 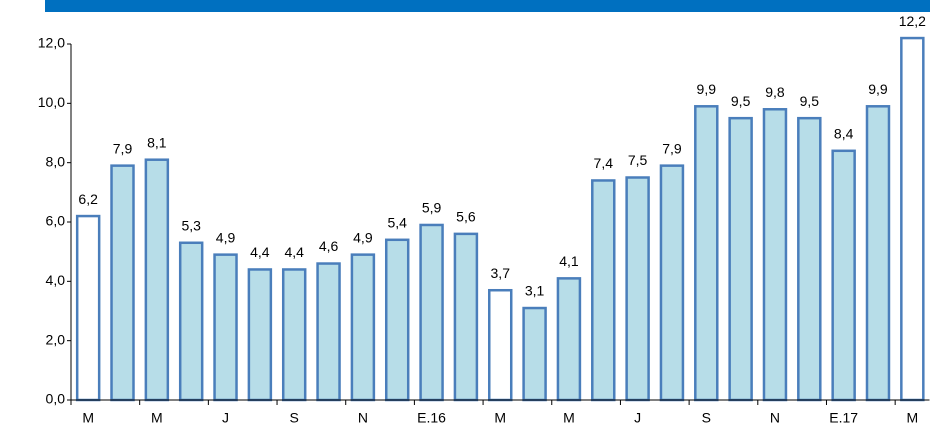 I want to click on value-label: 9,8, so click(x=775, y=92).